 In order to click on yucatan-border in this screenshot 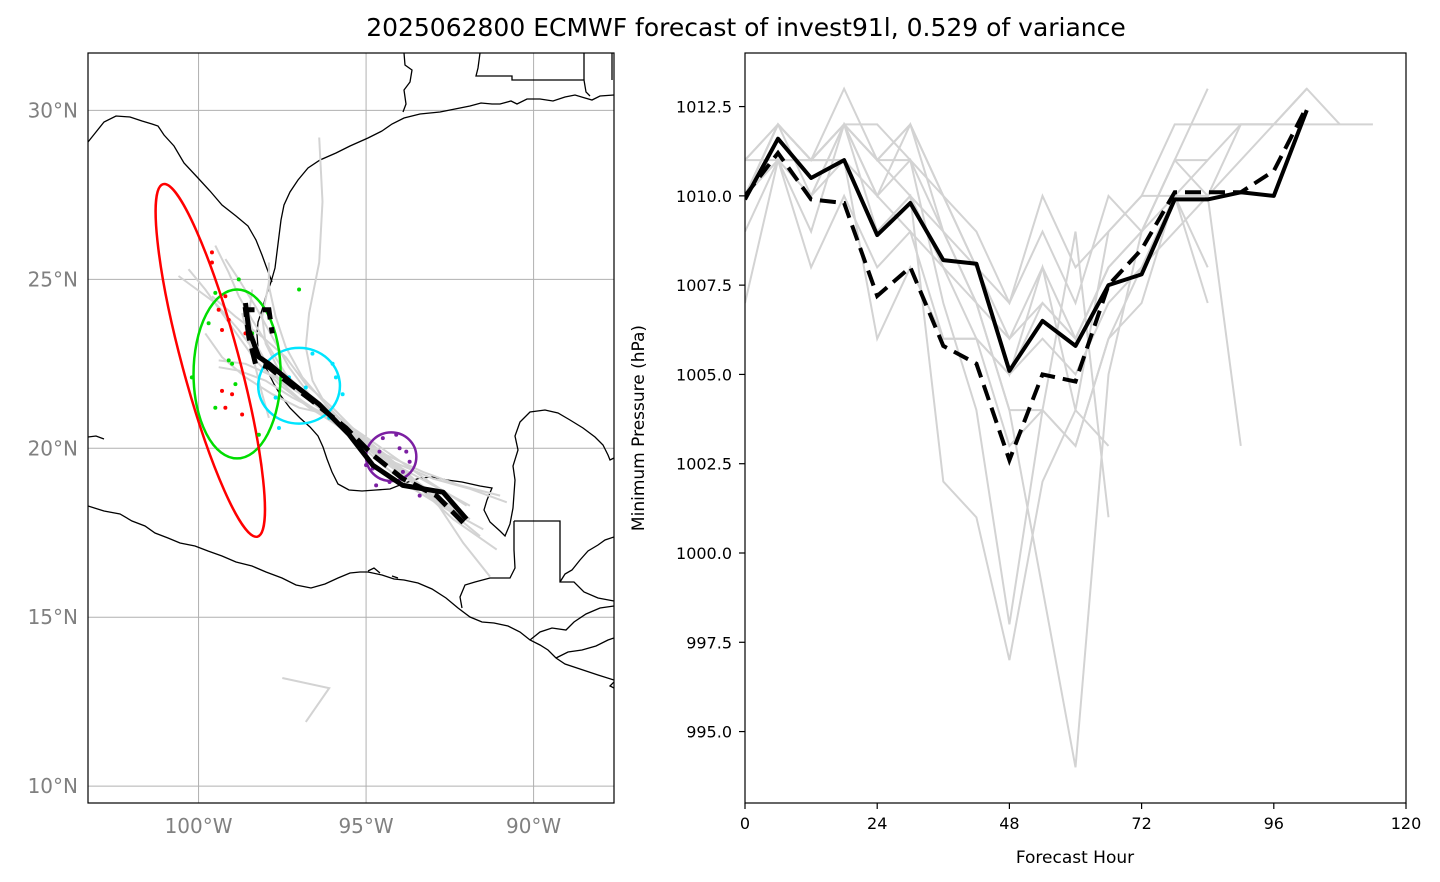, I will do `click(564, 561)`.